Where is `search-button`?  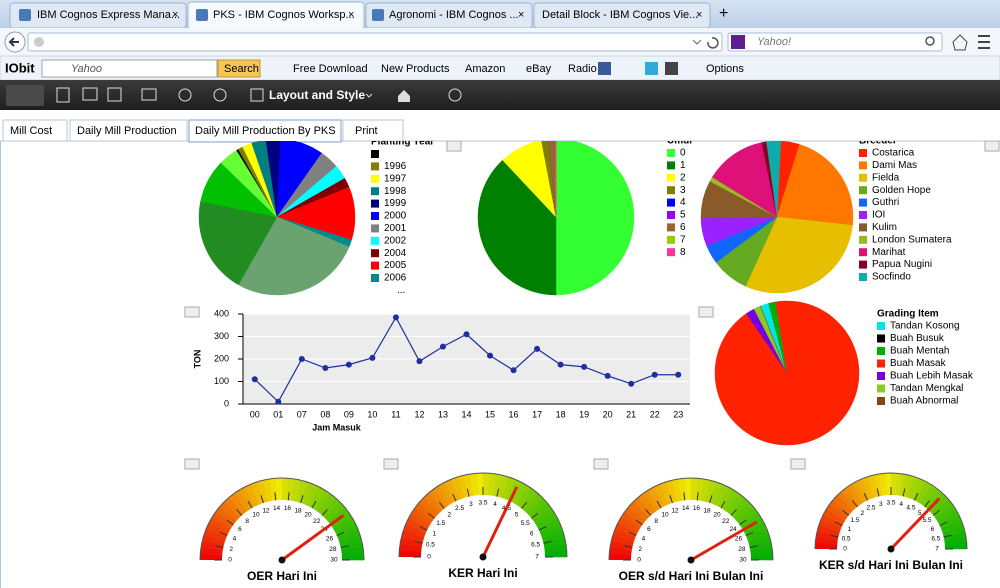 search-button is located at coordinates (239, 68).